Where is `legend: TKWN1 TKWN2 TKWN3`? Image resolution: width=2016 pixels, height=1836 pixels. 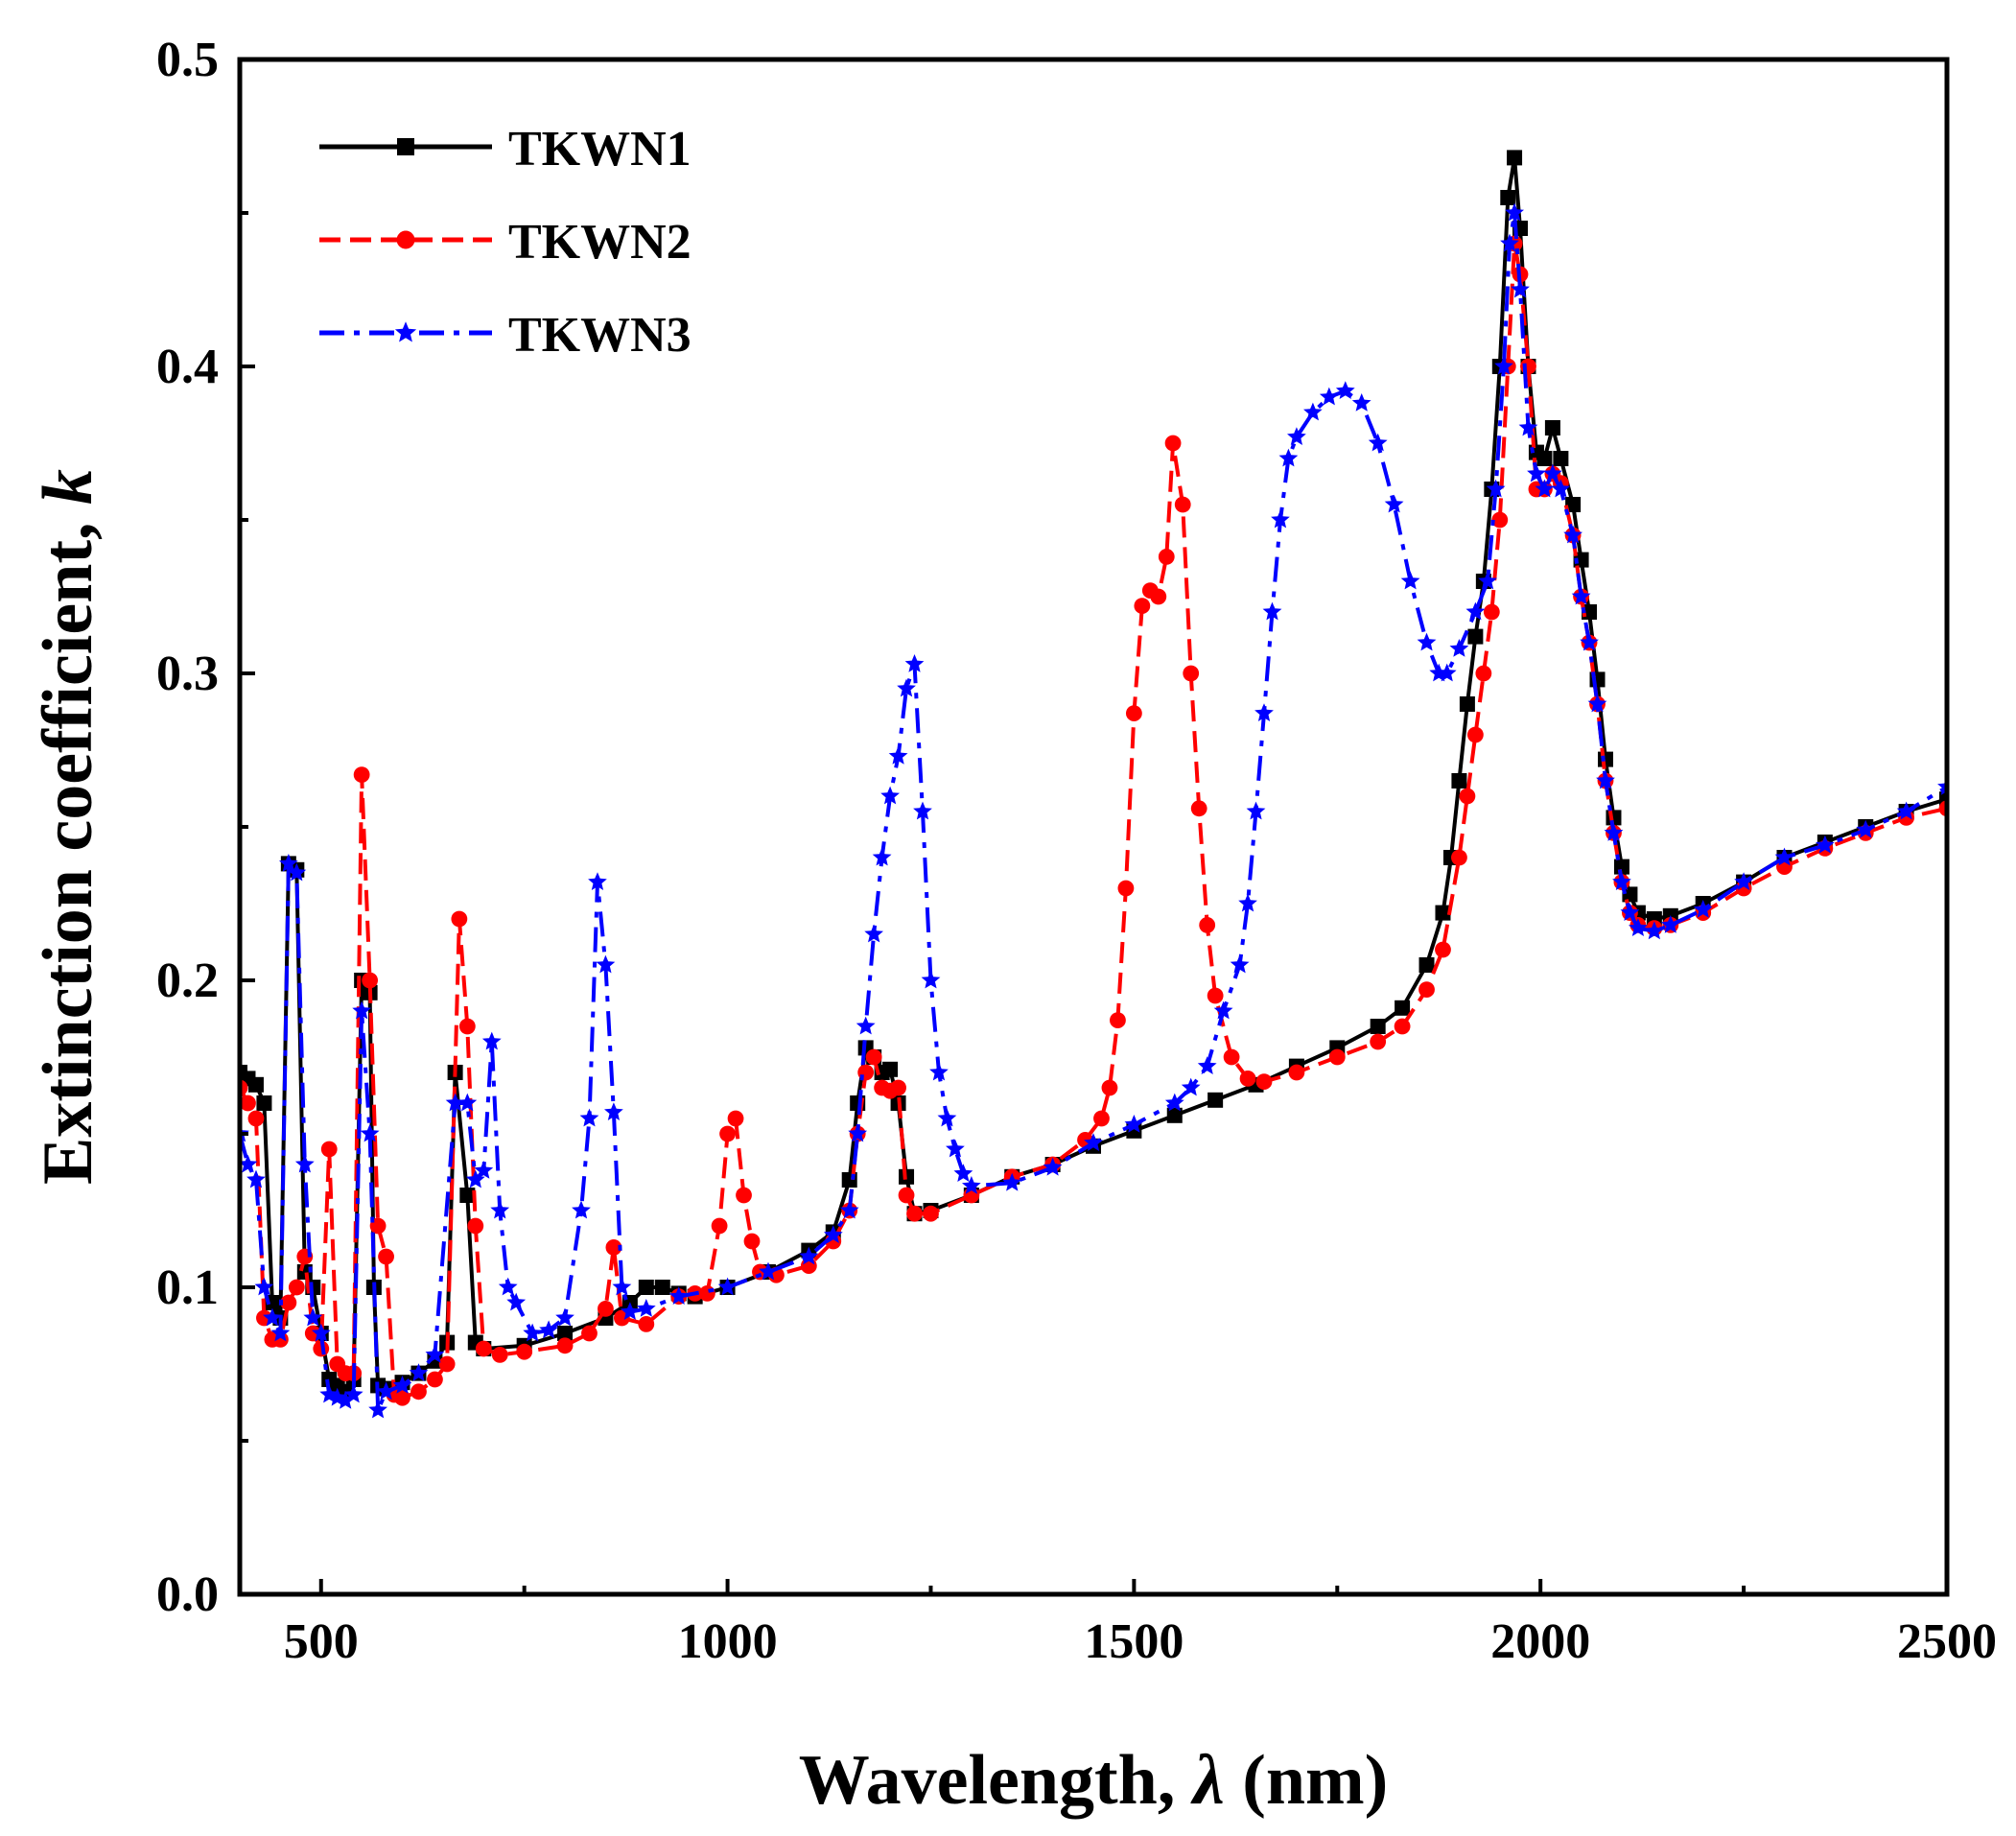
legend: TKWN1 TKWN2 TKWN3 is located at coordinates (506, 243).